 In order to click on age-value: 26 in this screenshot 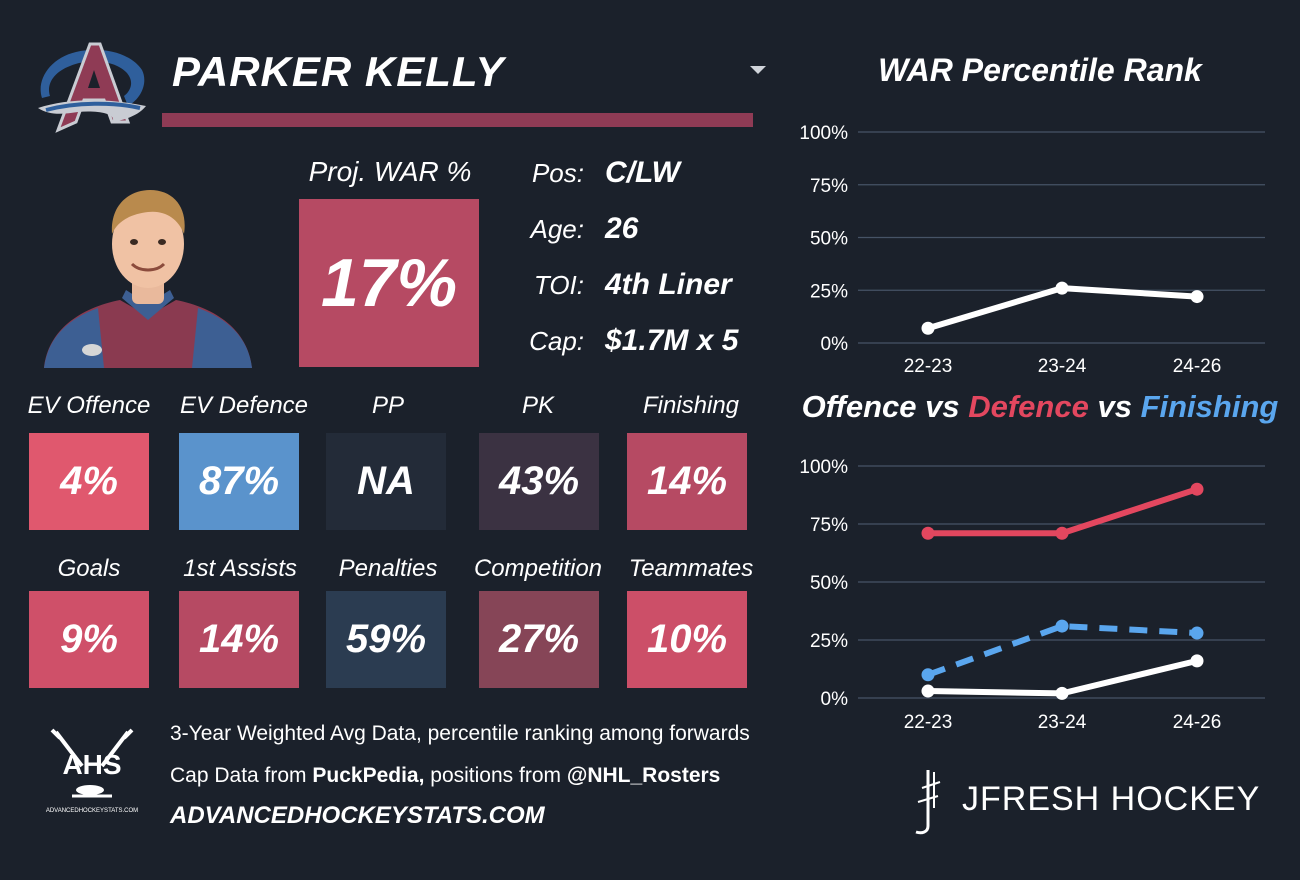, I will do `click(622, 228)`.